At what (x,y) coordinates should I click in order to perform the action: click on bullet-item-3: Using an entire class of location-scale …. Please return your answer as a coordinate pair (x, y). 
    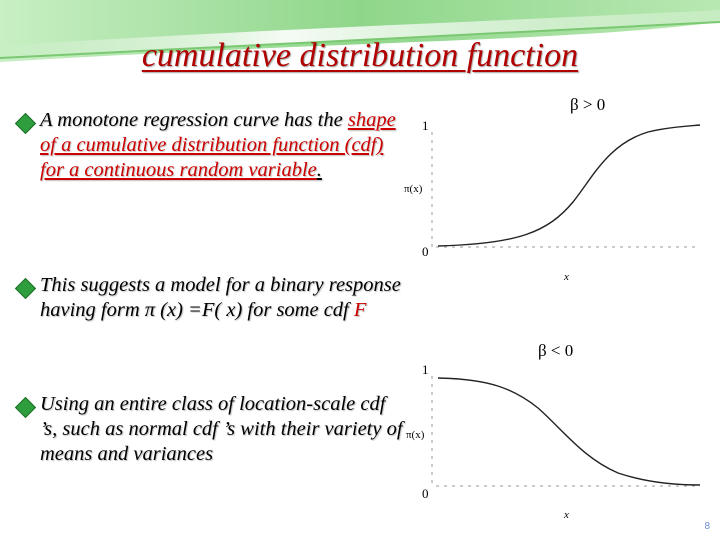
    Looking at the image, I should click on (208, 429).